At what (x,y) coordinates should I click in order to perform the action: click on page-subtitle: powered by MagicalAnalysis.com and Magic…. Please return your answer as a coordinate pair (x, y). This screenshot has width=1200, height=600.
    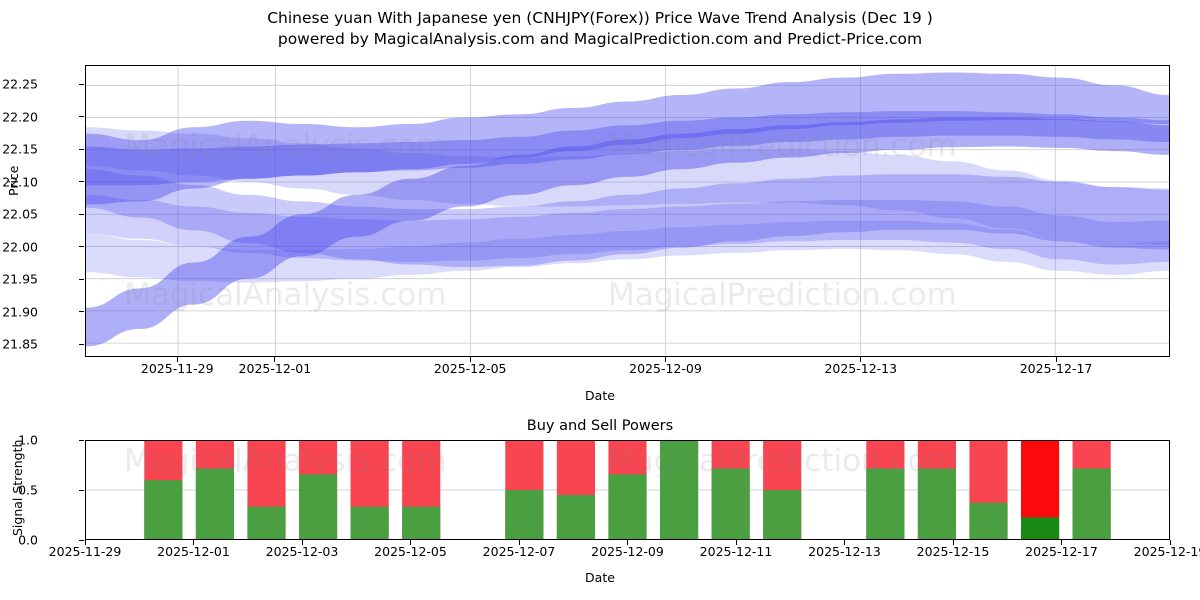
    Looking at the image, I should click on (600, 39).